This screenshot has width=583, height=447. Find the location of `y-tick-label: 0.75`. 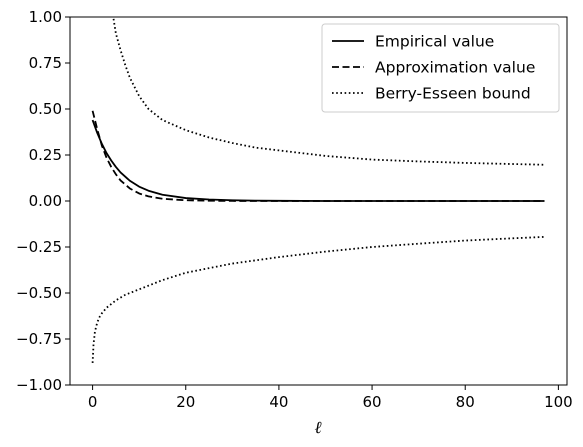

y-tick-label: 0.75 is located at coordinates (45, 63).